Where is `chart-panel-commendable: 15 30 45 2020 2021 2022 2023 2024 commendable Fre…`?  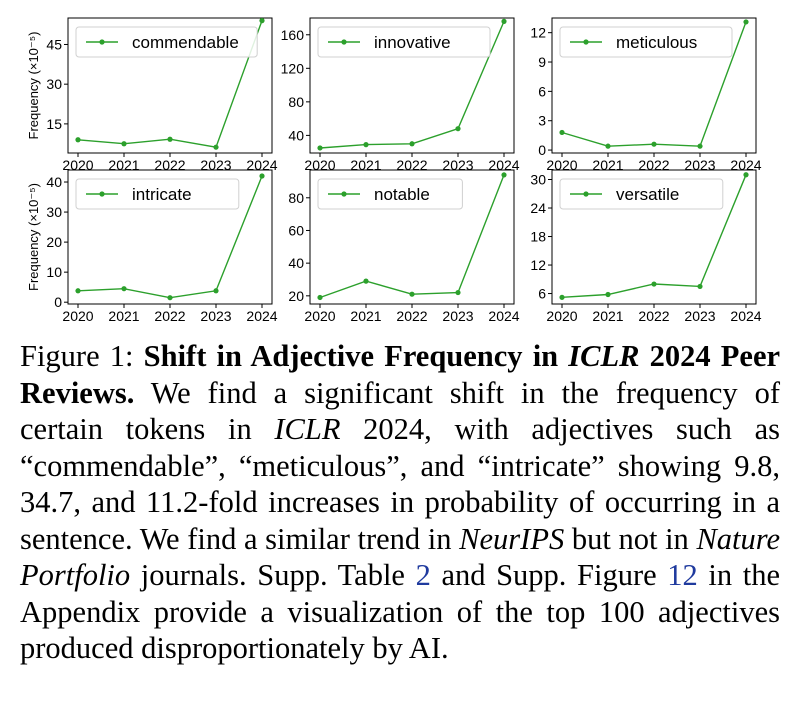
chart-panel-commendable: 15 30 45 2020 2021 2022 2023 2024 commendable Fre… is located at coordinates (152, 95).